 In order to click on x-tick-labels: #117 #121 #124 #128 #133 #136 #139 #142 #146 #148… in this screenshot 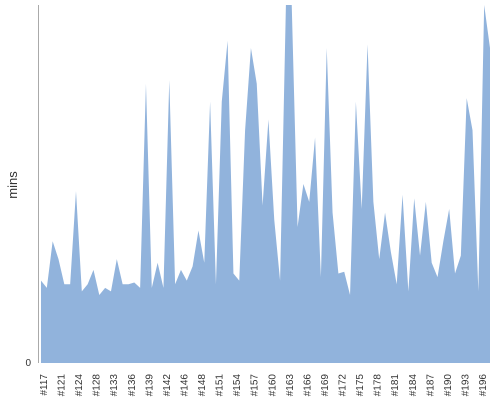, I will do `click(264, 385)`.